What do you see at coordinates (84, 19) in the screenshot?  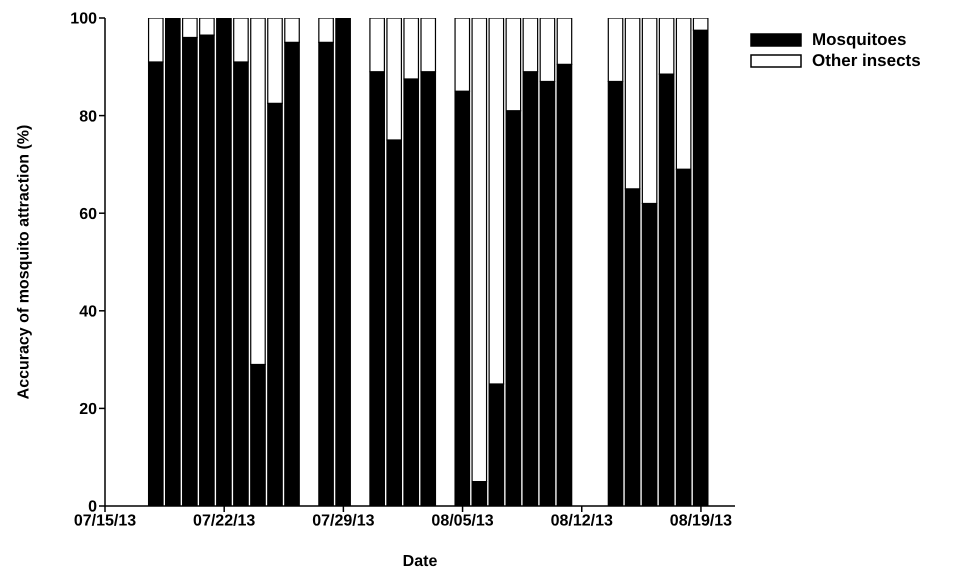 I see `y-tick-label: 100` at bounding box center [84, 19].